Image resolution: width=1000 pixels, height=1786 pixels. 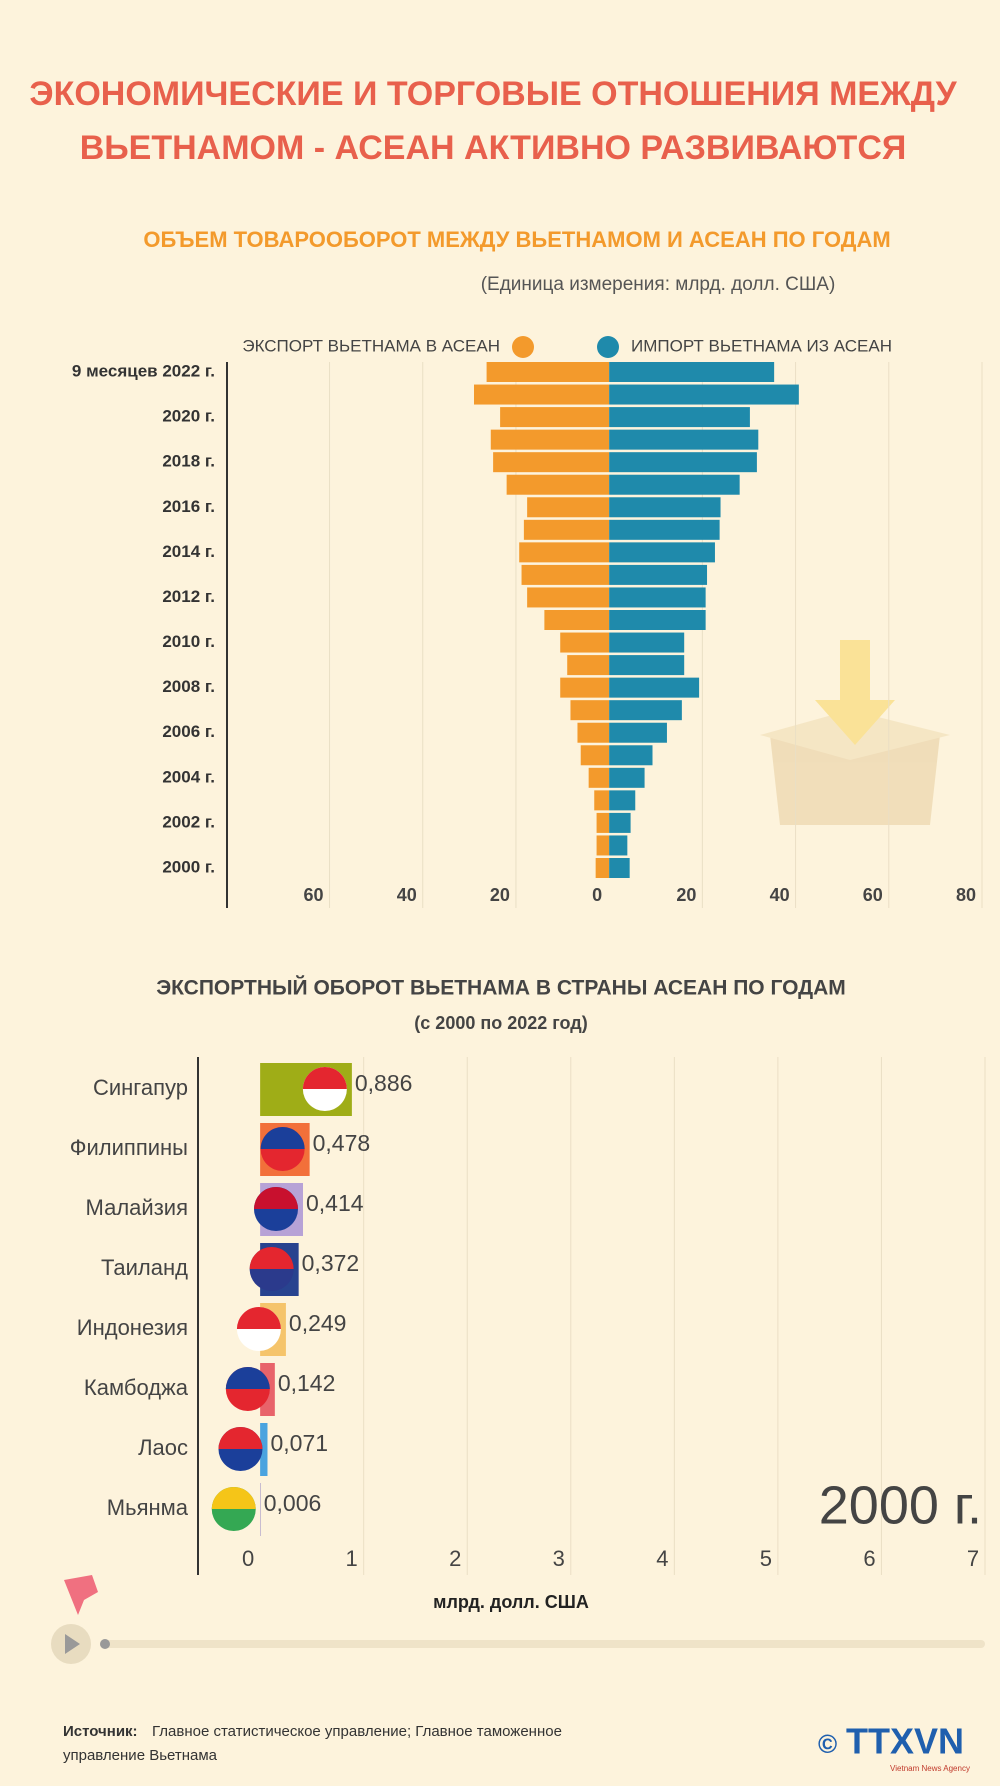 I want to click on y-tick-label: 9 месяцев 2022 г., so click(x=143, y=370).